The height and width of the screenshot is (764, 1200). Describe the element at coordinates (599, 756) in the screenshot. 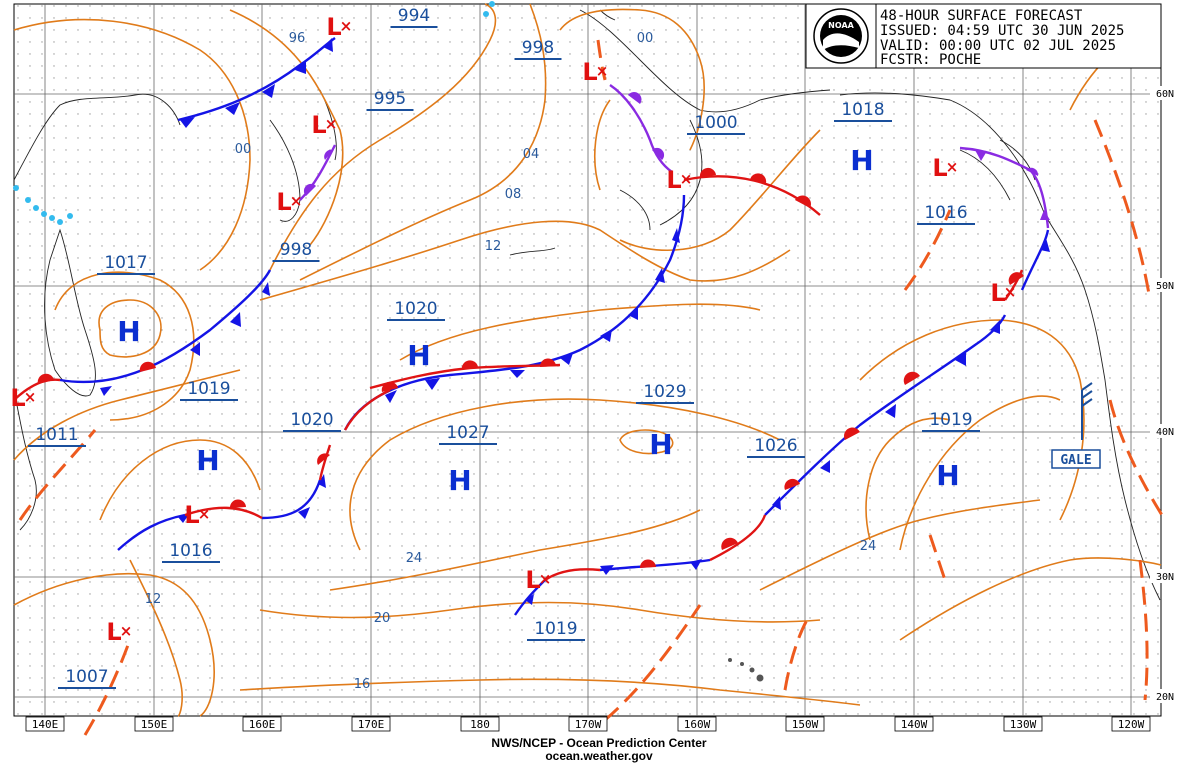

I see `footer-website: ocean.weather.gov` at that location.